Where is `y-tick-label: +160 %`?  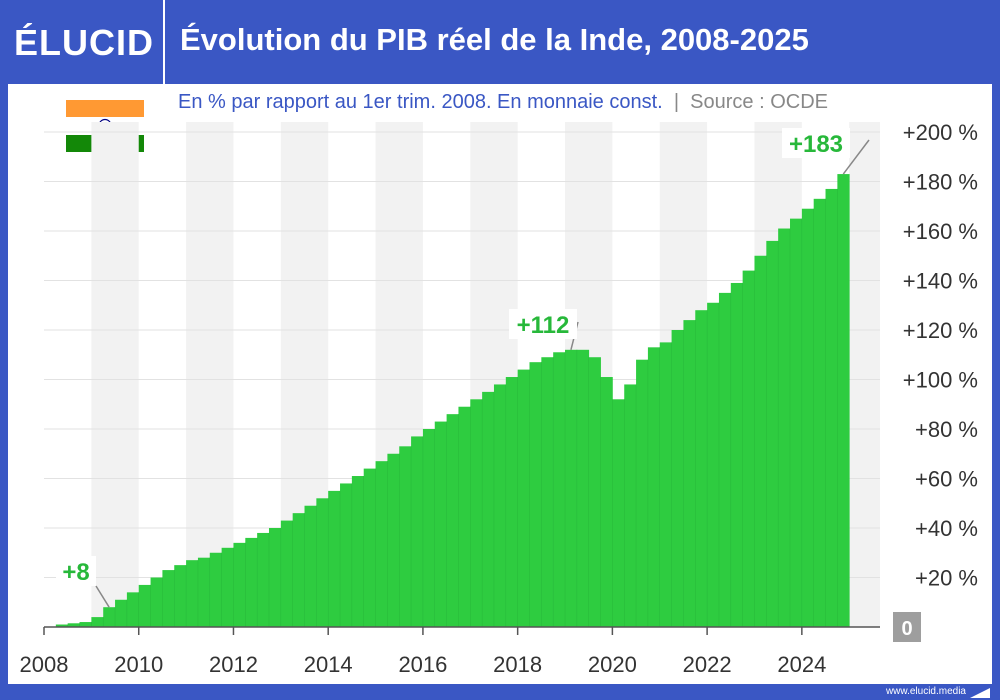
y-tick-label: +160 % is located at coordinates (940, 231).